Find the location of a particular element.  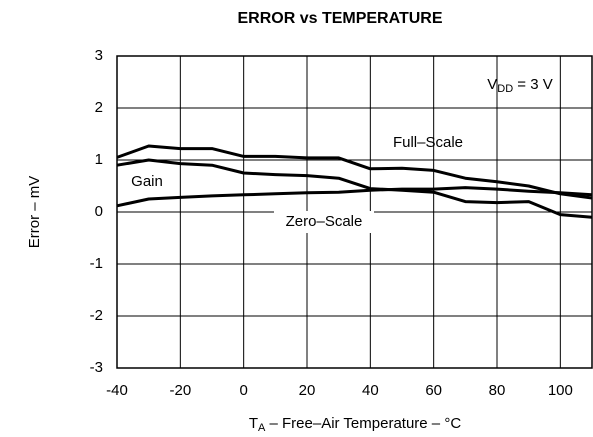

y-tick-label: -2 is located at coordinates (96, 315).